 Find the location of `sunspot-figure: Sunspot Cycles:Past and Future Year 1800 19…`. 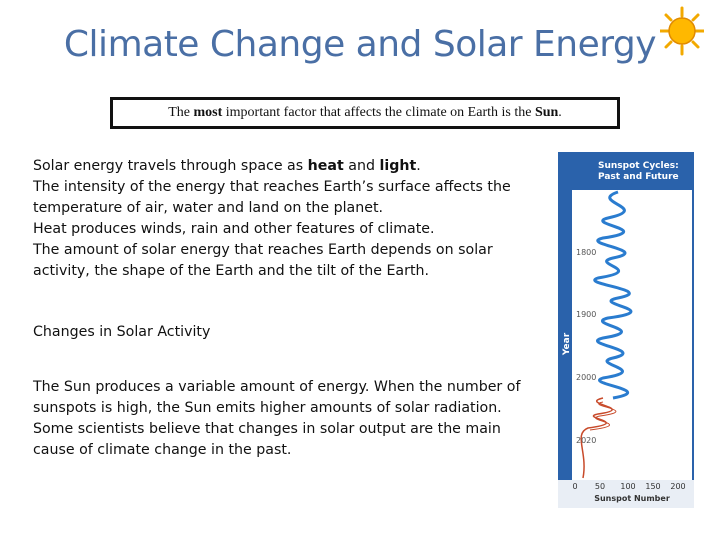

sunspot-figure: Sunspot Cycles:Past and Future Year 1800 19… is located at coordinates (626, 330).